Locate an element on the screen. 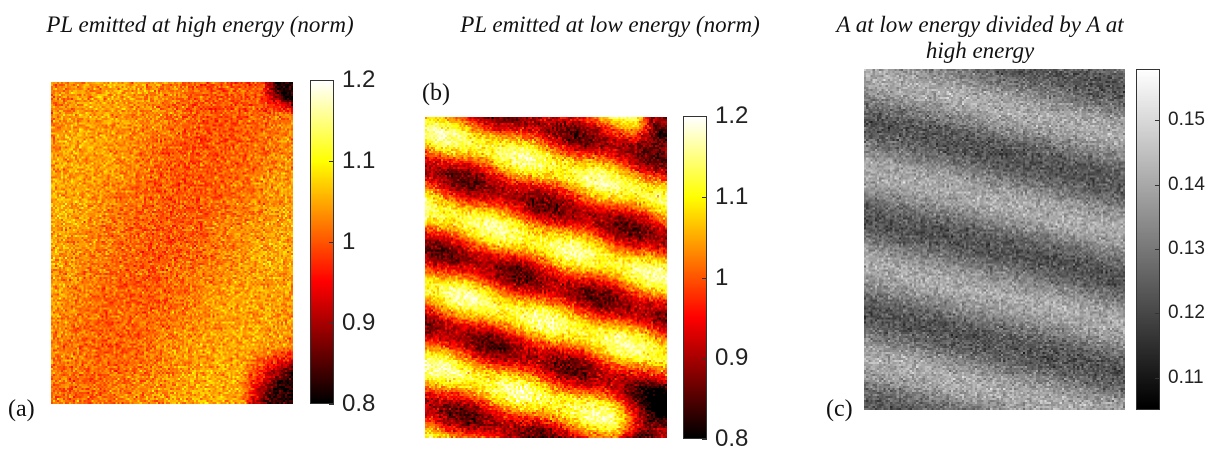 This screenshot has width=1225, height=455. colorbar-tick-label: 0.11 is located at coordinates (1186, 377).